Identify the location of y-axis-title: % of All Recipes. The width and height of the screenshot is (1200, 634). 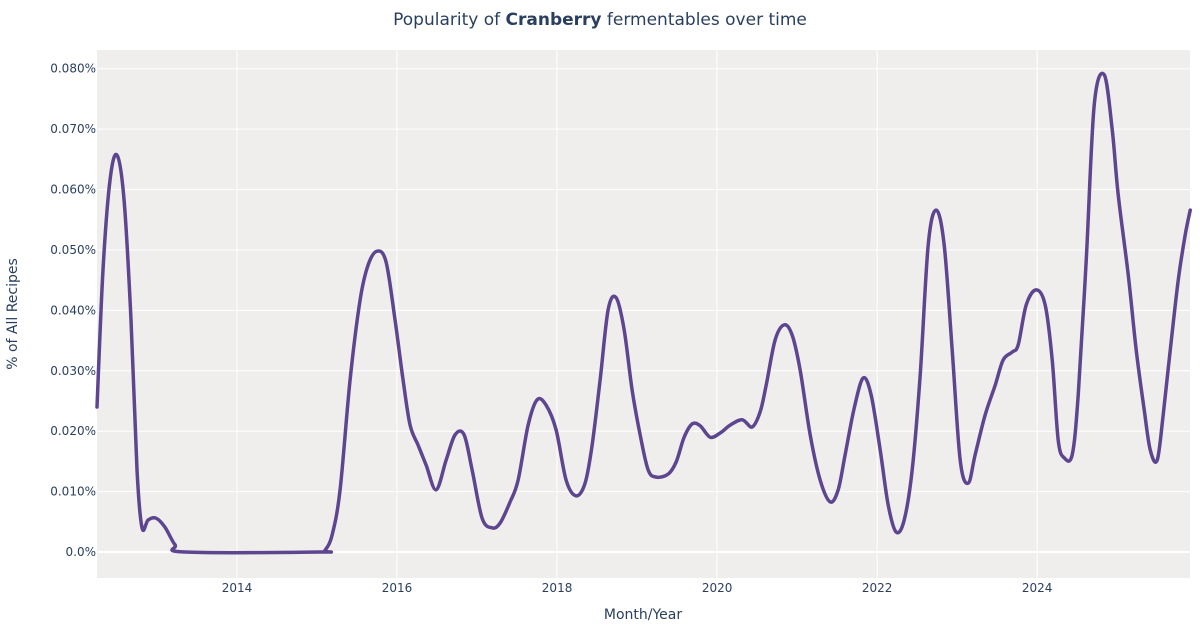
(13, 314).